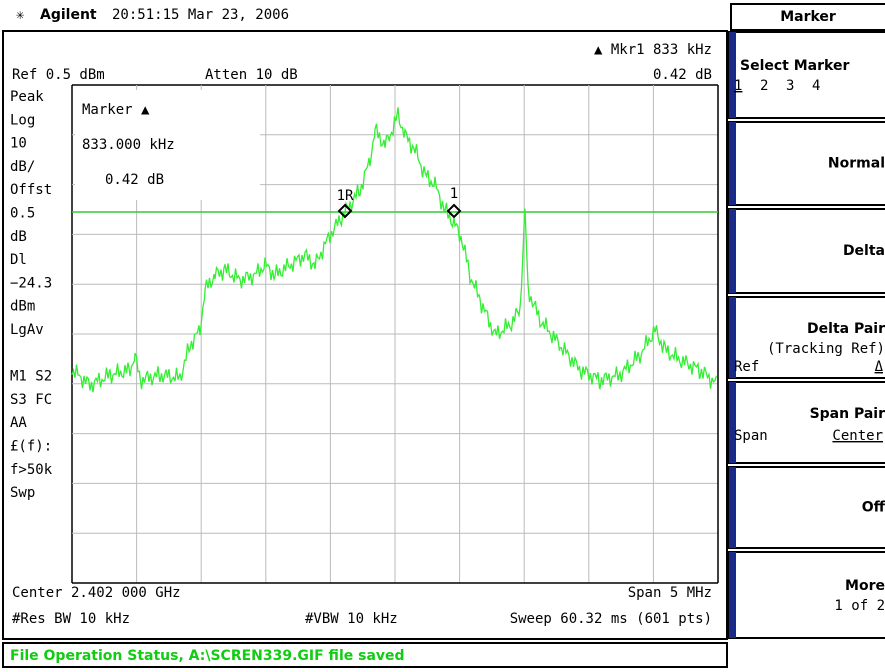  I want to click on softkey-label: Off, so click(873, 508).